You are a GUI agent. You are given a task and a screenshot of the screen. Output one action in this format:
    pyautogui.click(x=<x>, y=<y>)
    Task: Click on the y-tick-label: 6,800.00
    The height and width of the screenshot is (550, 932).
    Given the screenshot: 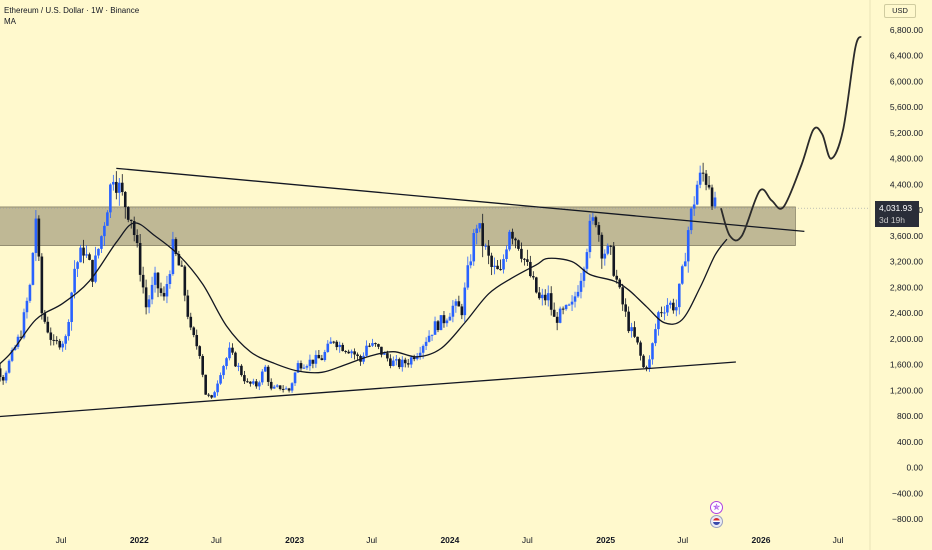 What is the action you would take?
    pyautogui.click(x=906, y=30)
    